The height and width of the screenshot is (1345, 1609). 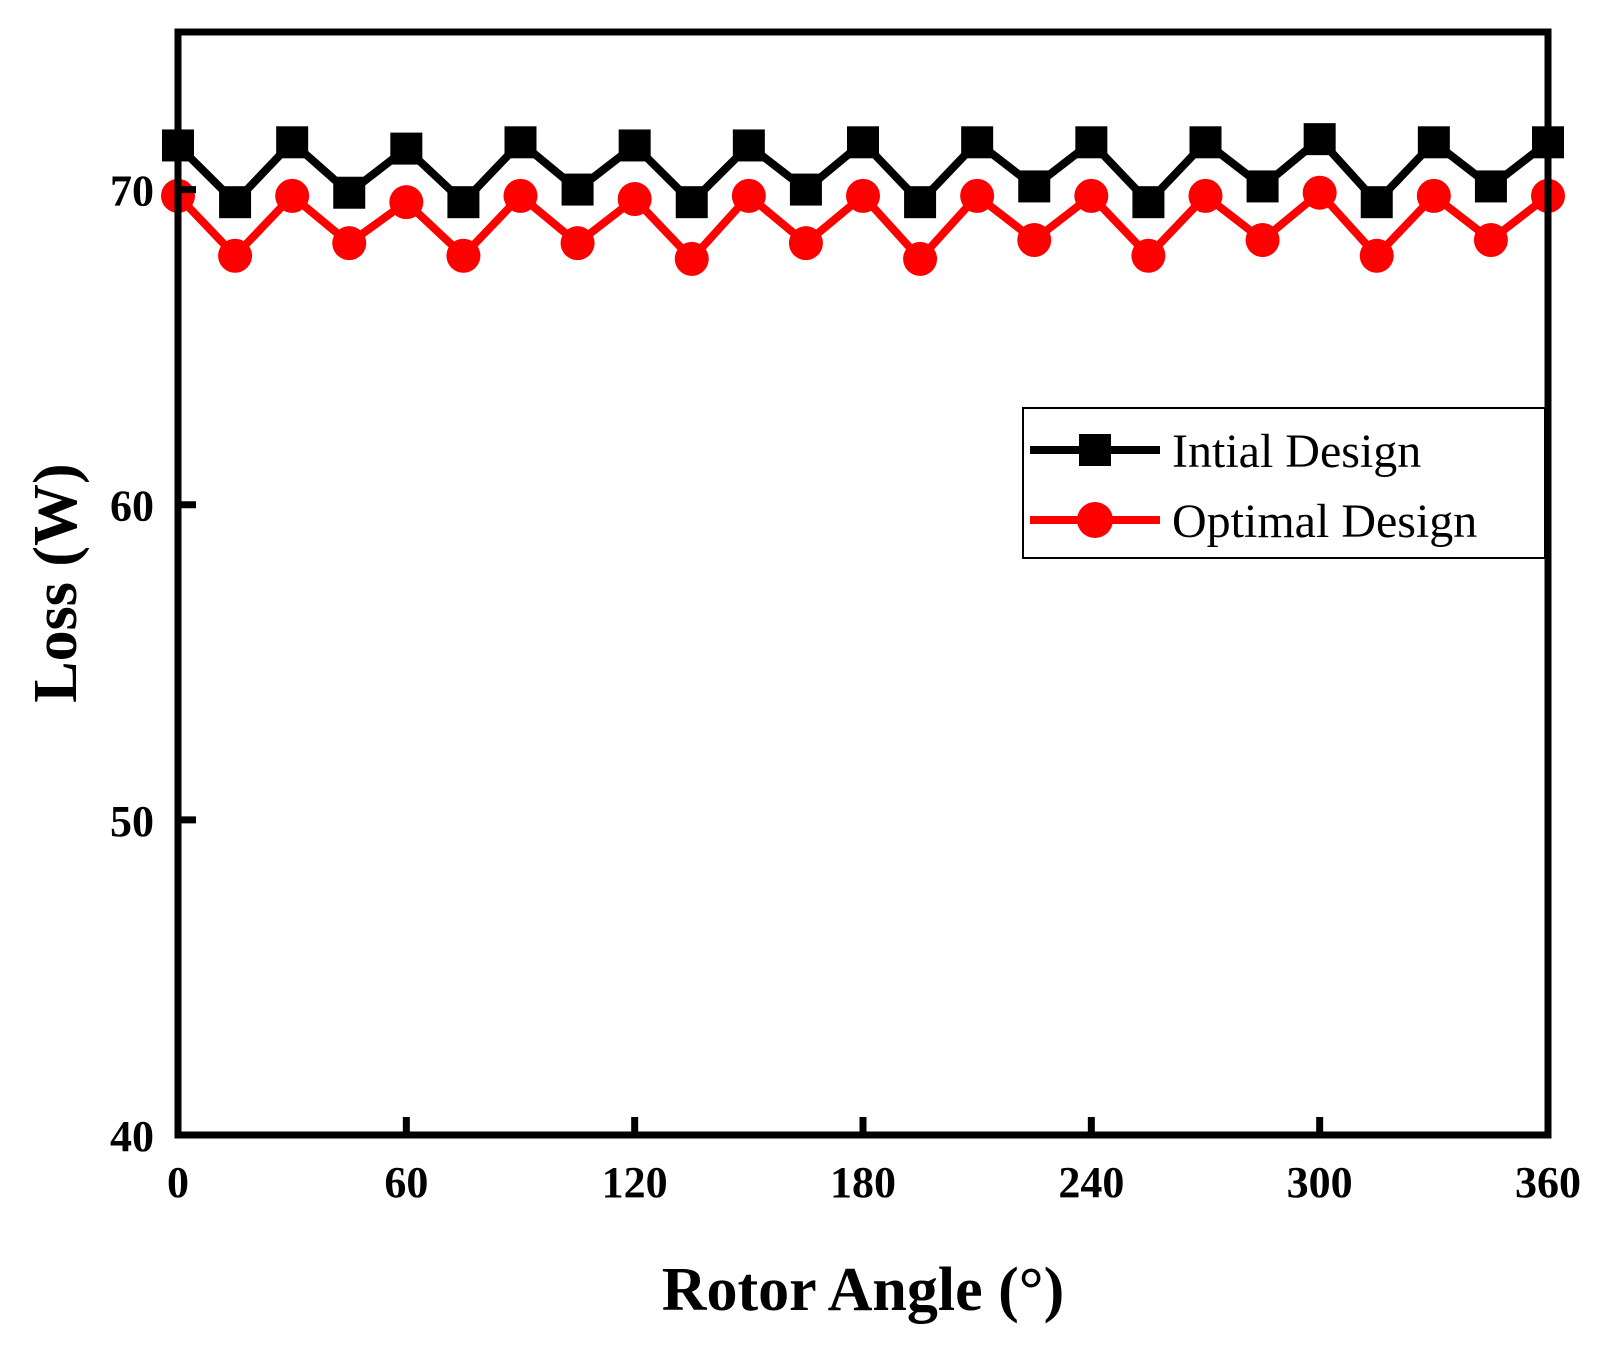 What do you see at coordinates (1548, 1182) in the screenshot?
I see `x-tick-label: 360` at bounding box center [1548, 1182].